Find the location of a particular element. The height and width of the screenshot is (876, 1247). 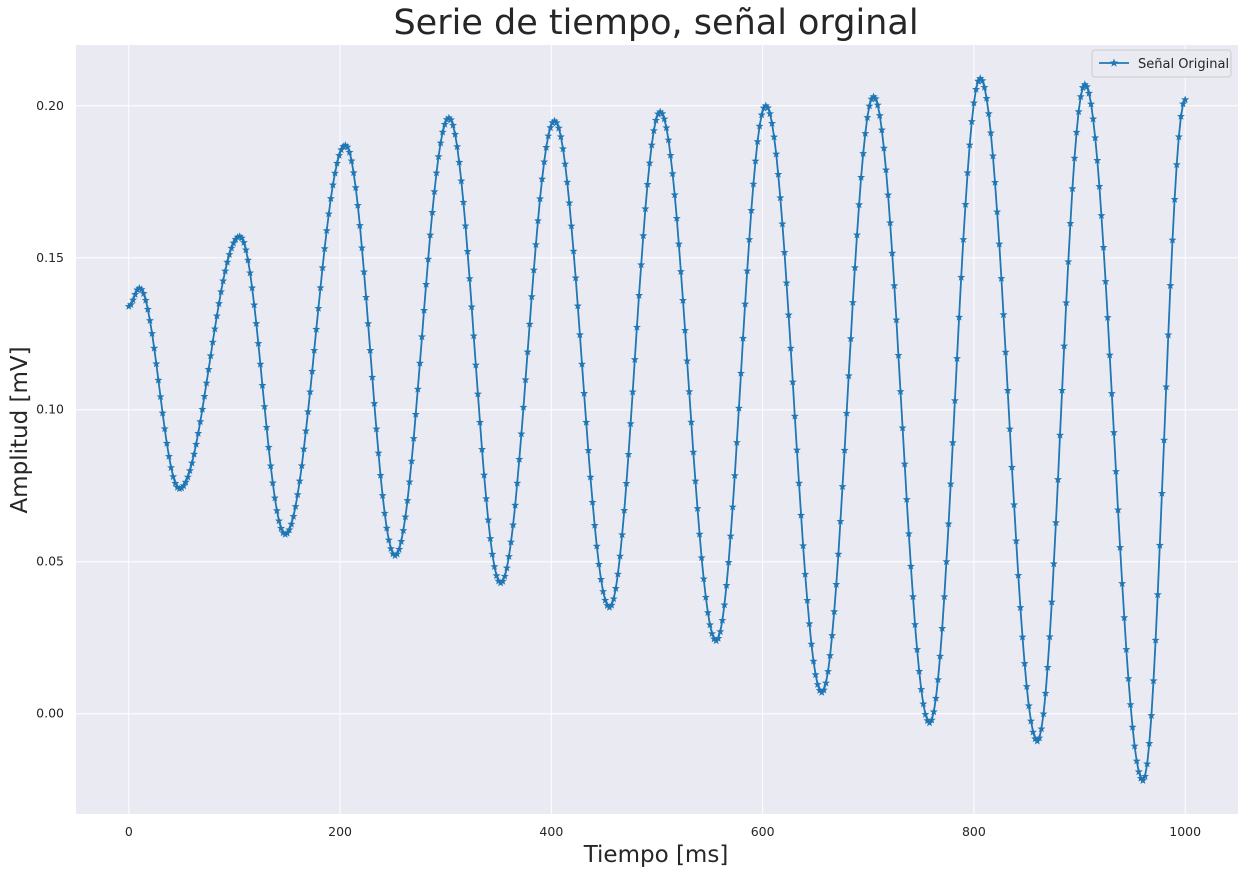

x-tick-label: 1000 is located at coordinates (1185, 831).